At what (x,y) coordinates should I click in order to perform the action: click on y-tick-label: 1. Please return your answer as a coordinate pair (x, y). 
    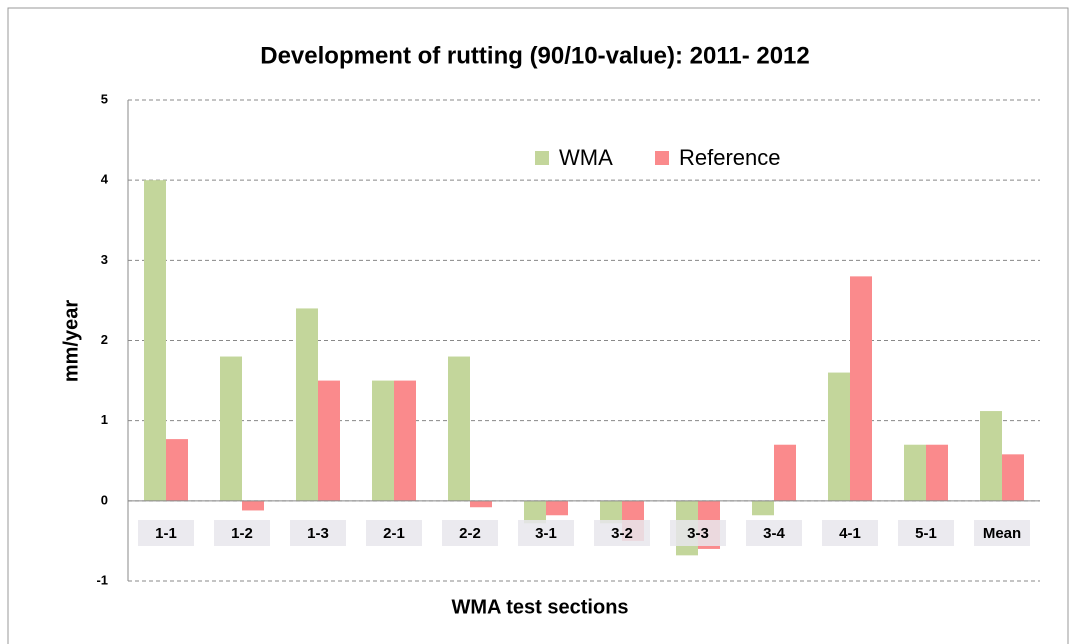
    Looking at the image, I should click on (104, 419).